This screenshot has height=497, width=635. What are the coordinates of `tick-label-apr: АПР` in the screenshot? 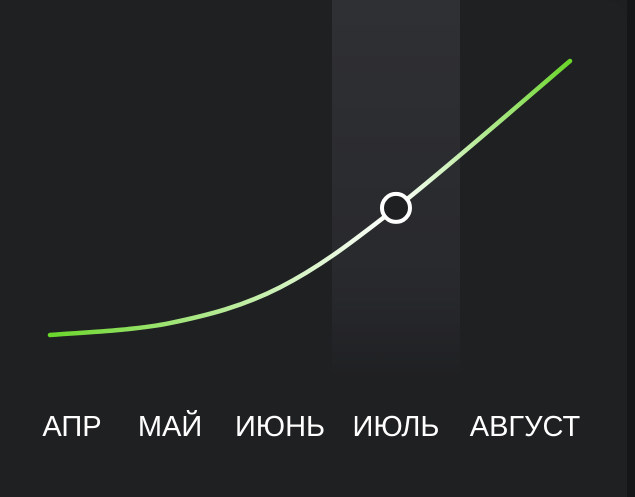 It's located at (71, 427).